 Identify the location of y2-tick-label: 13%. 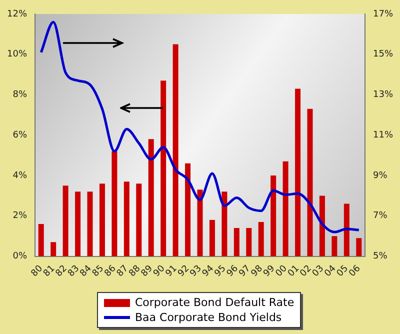
(383, 95).